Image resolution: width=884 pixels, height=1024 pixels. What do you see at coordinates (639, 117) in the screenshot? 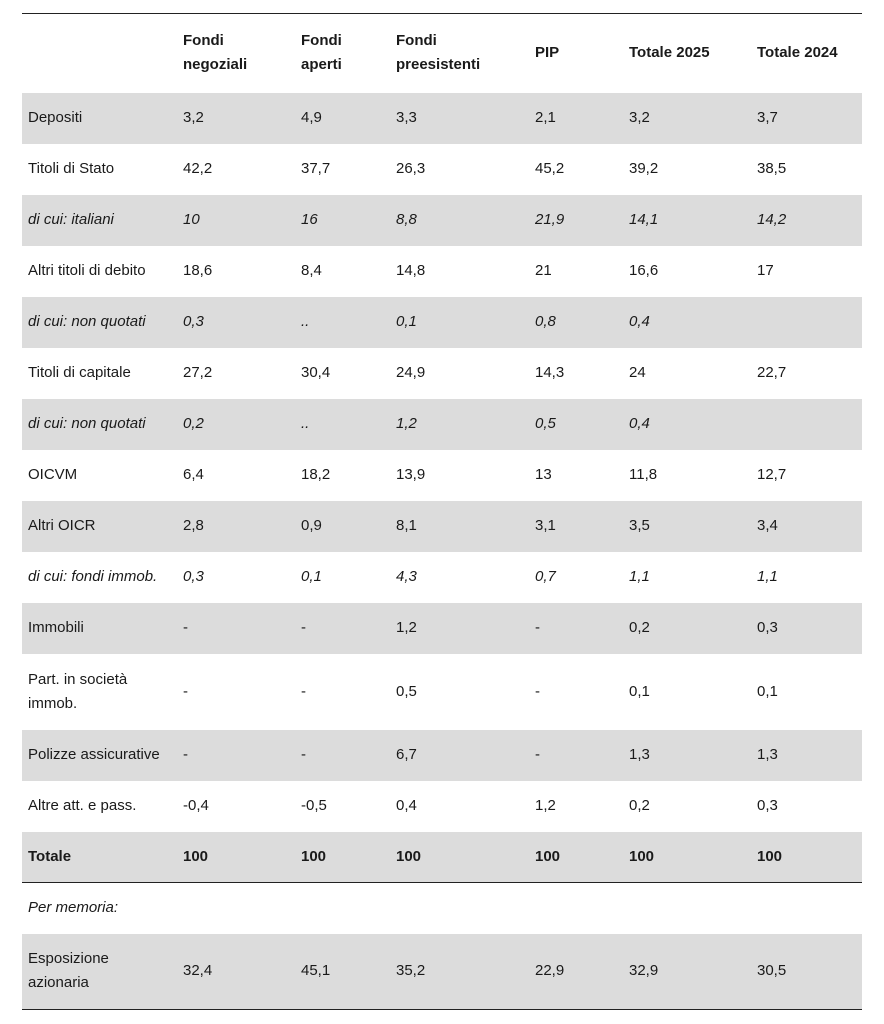
I see `table-cell: 3,2` at bounding box center [639, 117].